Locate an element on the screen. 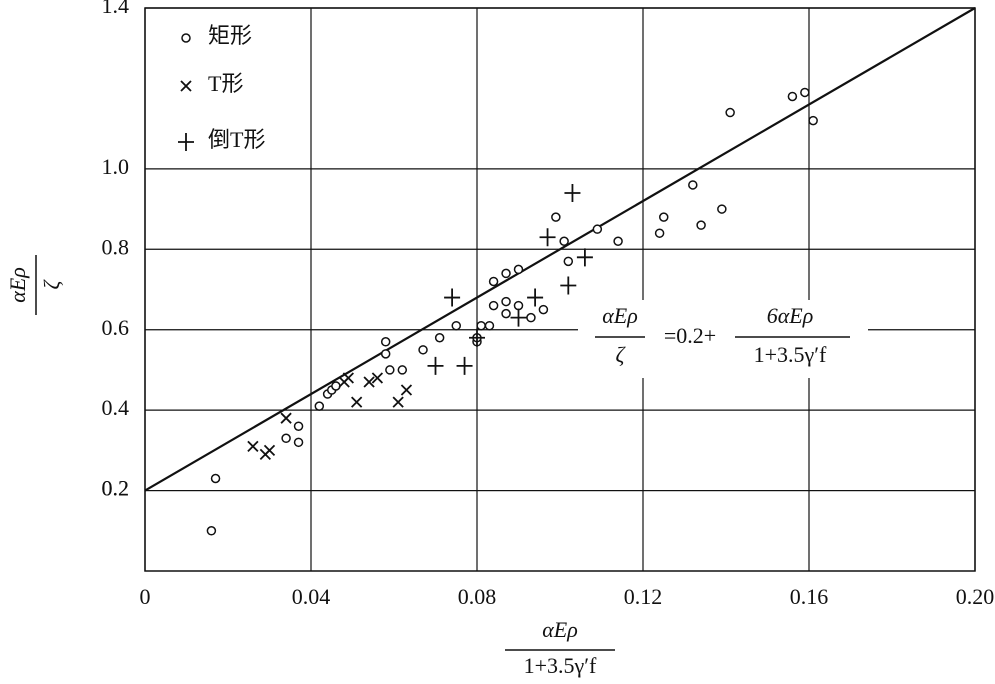  legend-item: 倒T形 is located at coordinates (221, 139).